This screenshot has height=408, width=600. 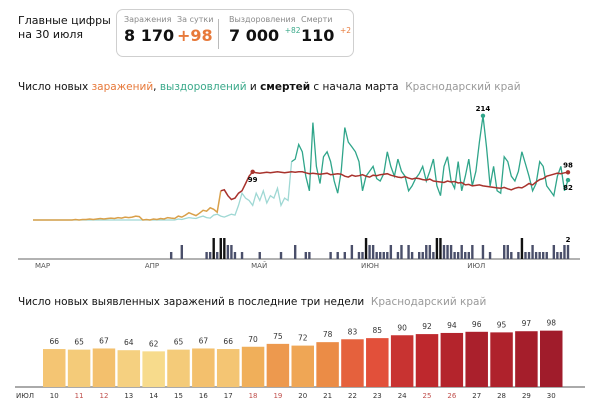 What do you see at coordinates (451, 396) in the screenshot?
I see `x-tick-label: 26` at bounding box center [451, 396].